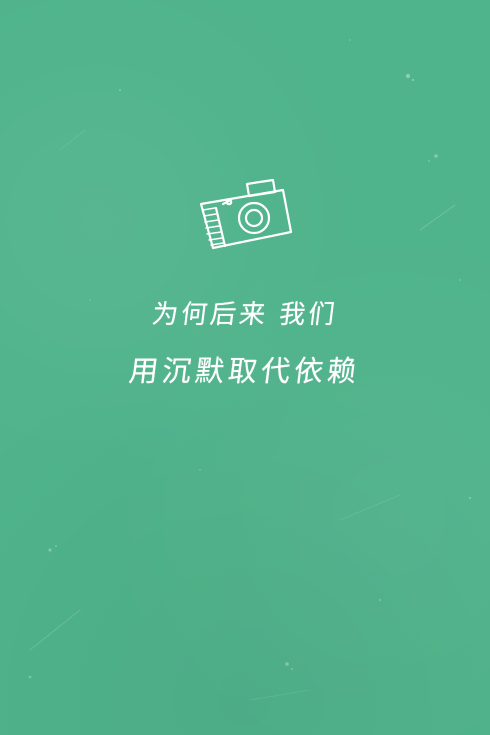  What do you see at coordinates (245, 371) in the screenshot?
I see `quote-line-2: 用沉默取代依赖` at bounding box center [245, 371].